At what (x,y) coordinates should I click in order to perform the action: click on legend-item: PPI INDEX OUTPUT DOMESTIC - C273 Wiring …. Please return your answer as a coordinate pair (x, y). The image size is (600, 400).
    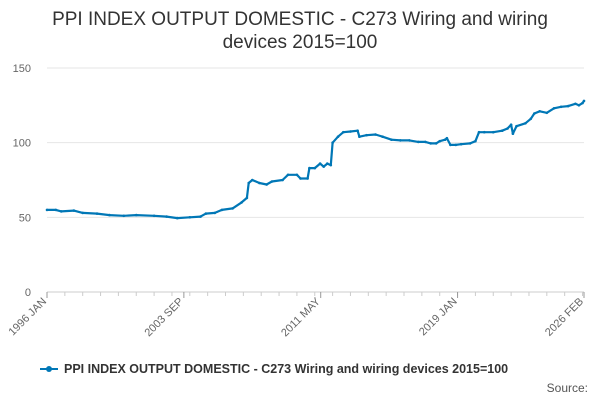
    Looking at the image, I should click on (274, 369).